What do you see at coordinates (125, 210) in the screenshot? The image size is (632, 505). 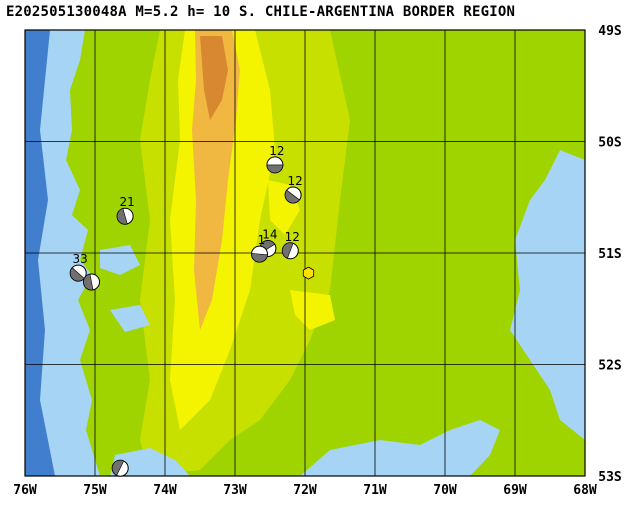 I see `beachball: 21` at bounding box center [125, 210].